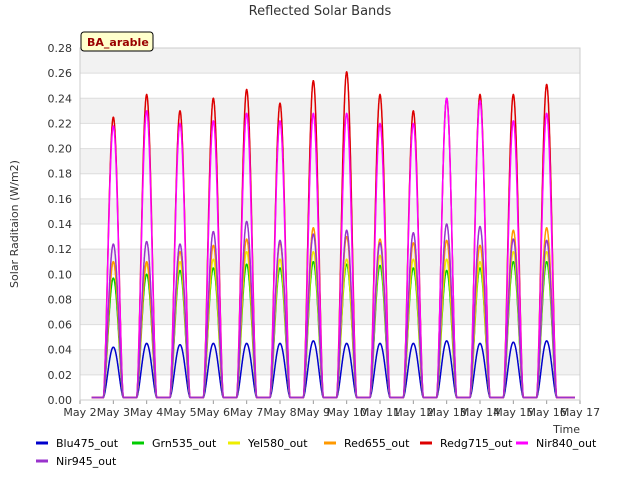 This screenshot has width=640, height=480. What do you see at coordinates (380, 412) in the screenshot?
I see `x-tick-label: May 11` at bounding box center [380, 412].